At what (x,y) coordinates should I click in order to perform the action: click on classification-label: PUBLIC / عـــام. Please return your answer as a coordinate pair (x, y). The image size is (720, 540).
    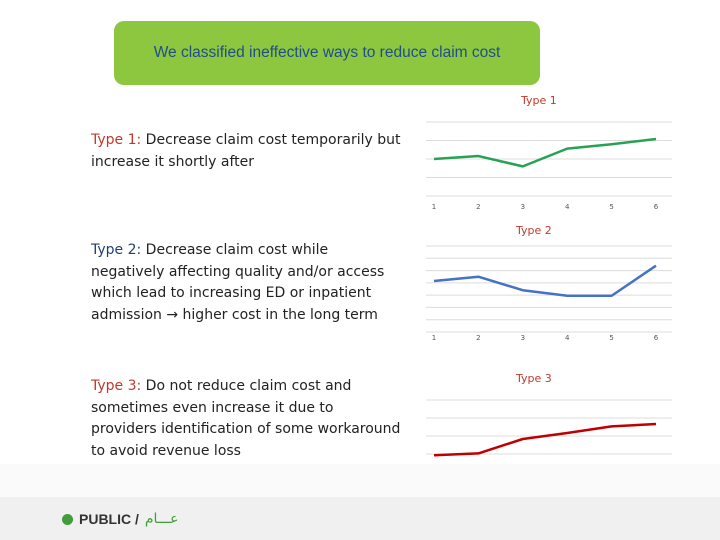
    Looking at the image, I should click on (120, 519).